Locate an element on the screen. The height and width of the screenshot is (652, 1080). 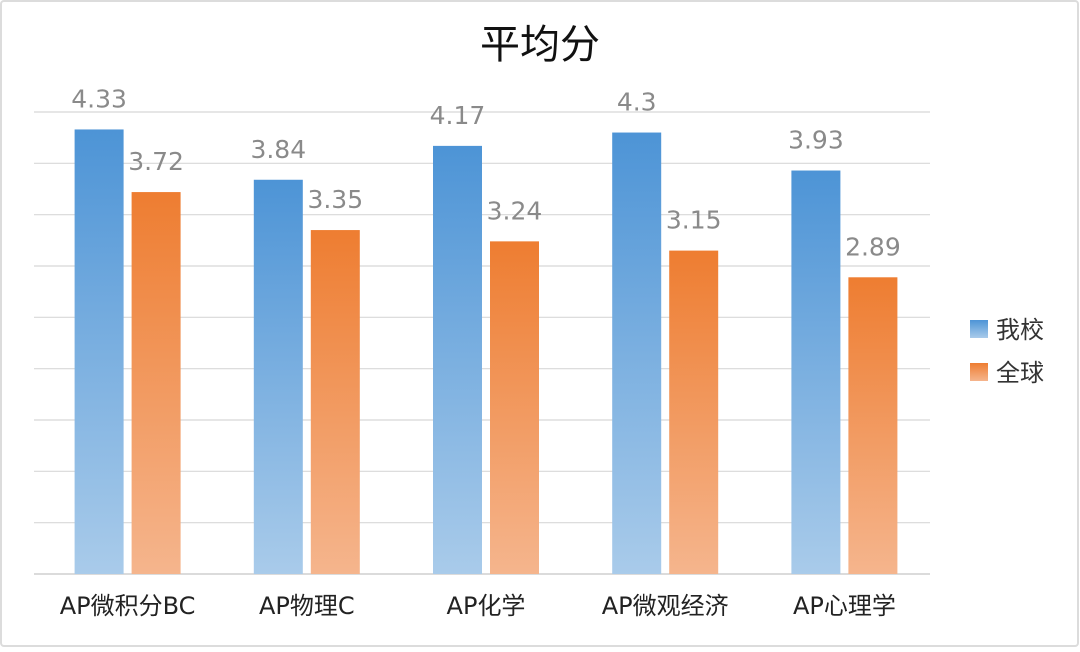
data-label: 4.17 is located at coordinates (458, 115).